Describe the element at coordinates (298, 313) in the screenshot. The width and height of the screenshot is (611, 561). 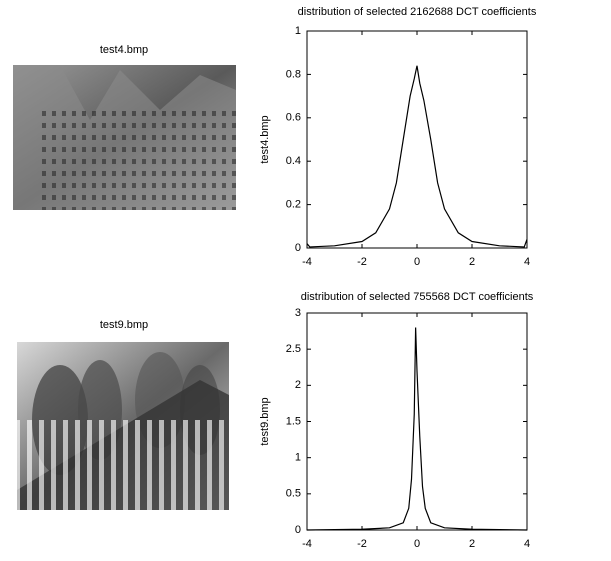
I see `y-tick-label: 3` at that location.